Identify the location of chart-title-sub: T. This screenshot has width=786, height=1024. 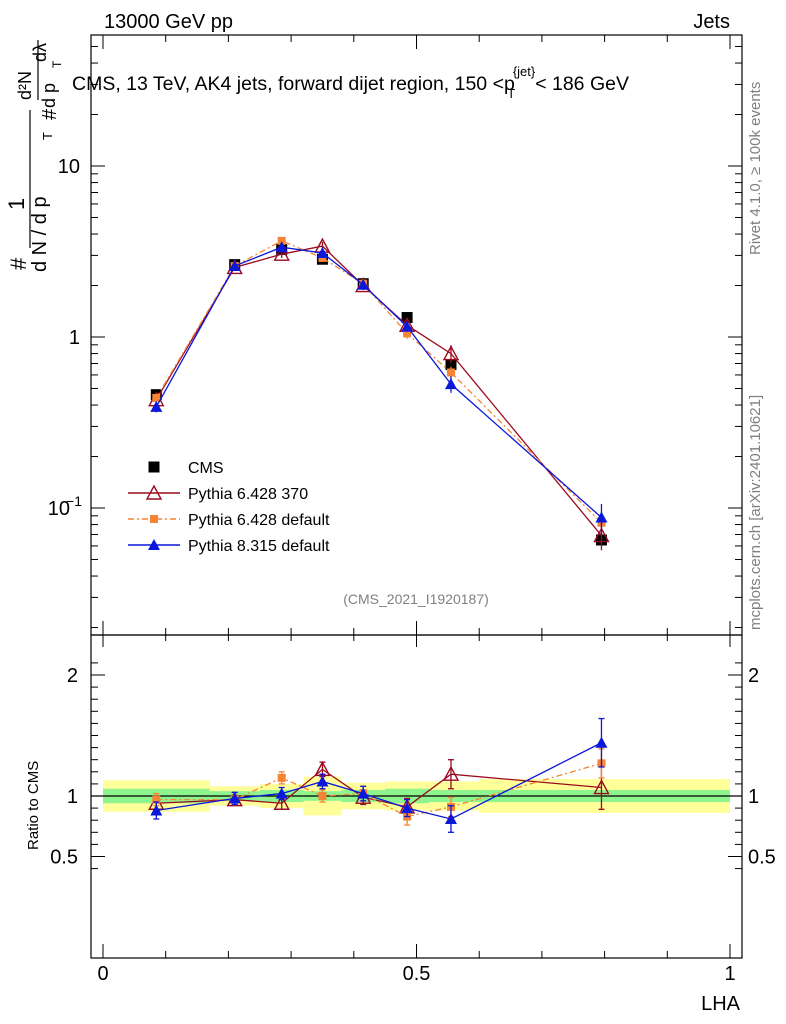
(511, 93).